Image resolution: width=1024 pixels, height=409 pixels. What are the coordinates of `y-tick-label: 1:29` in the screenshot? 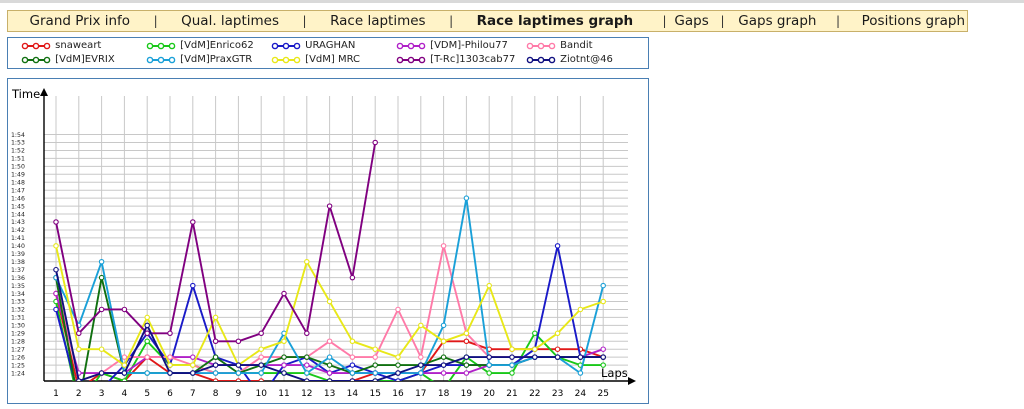 It's located at (18, 334).